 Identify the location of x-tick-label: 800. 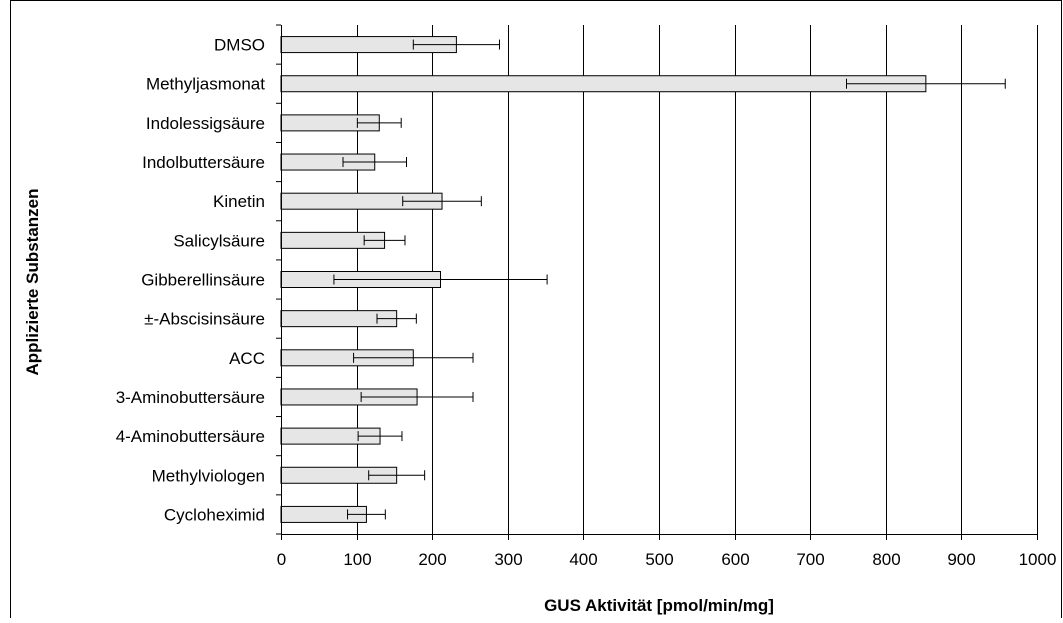
(886, 559).